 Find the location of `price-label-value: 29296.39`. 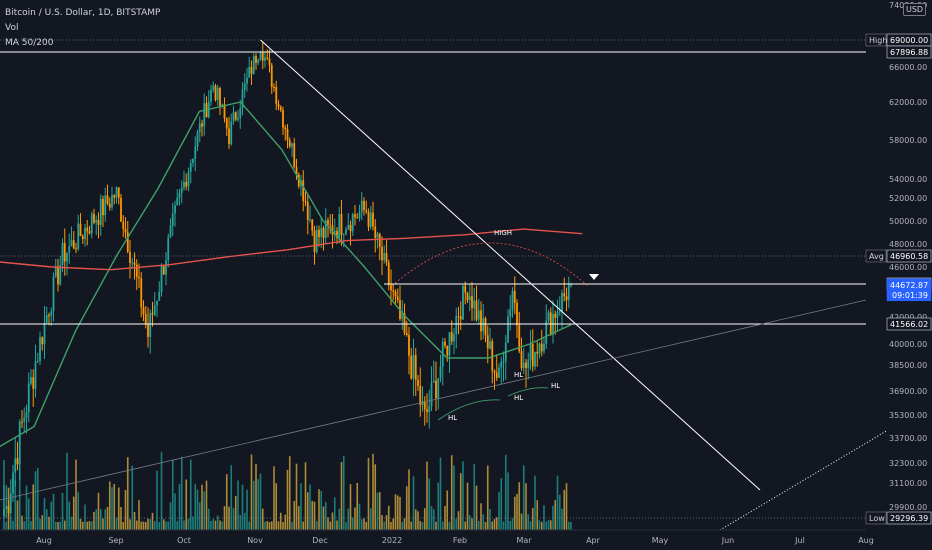

price-label-value: 29296.39 is located at coordinates (909, 518).